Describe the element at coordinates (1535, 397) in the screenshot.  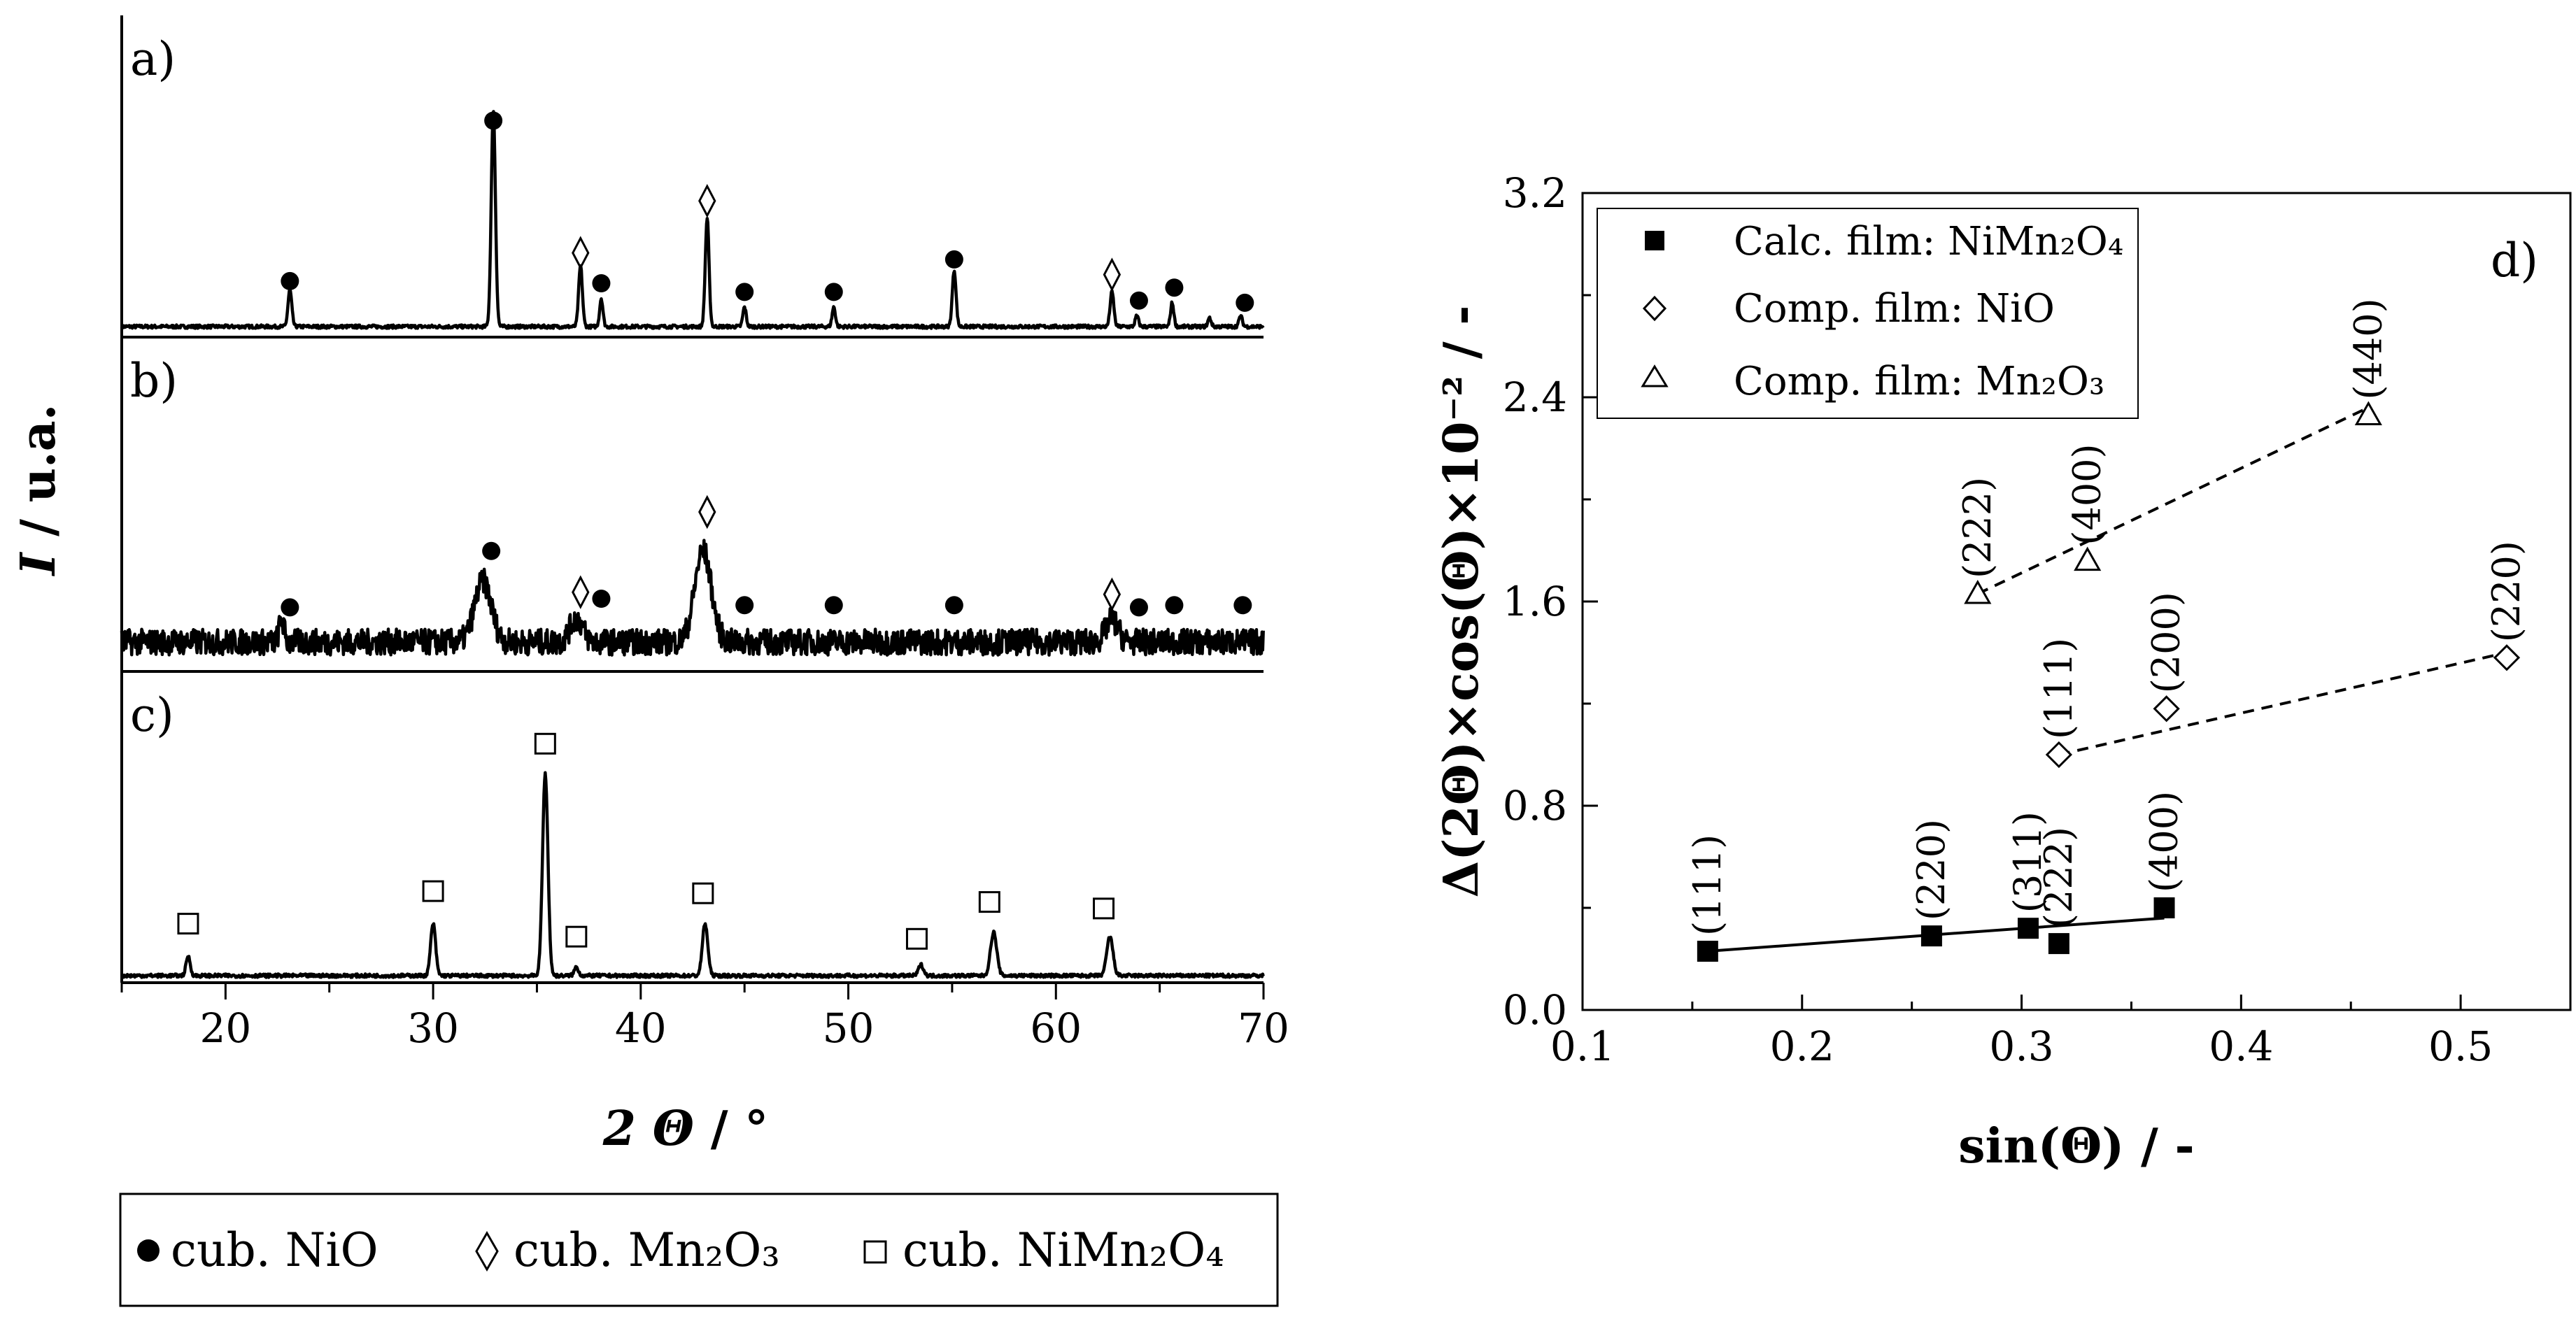
I see `wh-y-tick-label: 2.4` at that location.